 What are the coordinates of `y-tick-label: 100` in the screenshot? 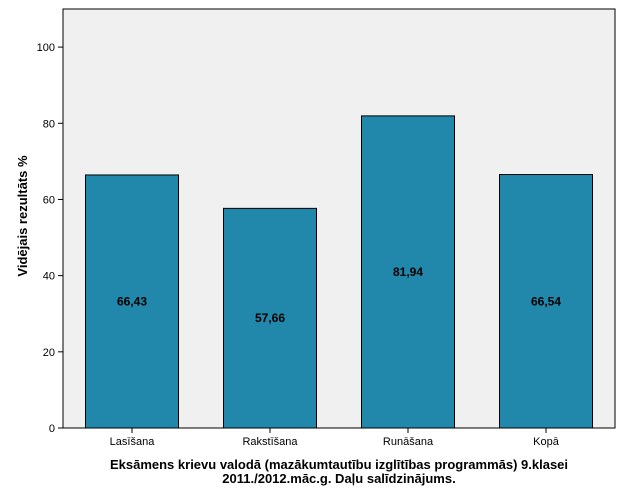 It's located at (46, 48).